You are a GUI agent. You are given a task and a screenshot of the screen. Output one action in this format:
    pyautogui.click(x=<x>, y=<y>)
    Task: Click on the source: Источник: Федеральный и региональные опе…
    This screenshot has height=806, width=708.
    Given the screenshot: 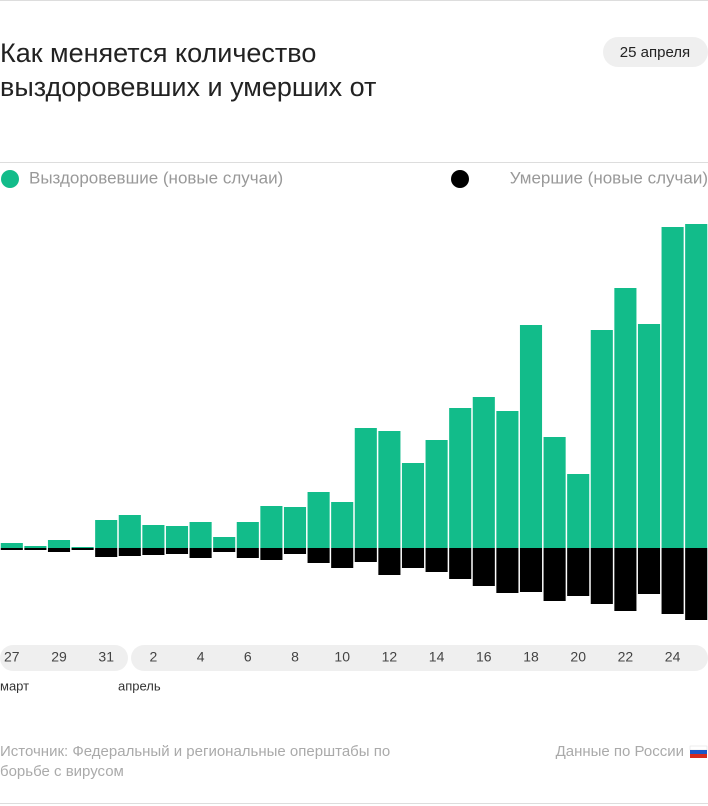 What is the action you would take?
    pyautogui.click(x=195, y=751)
    